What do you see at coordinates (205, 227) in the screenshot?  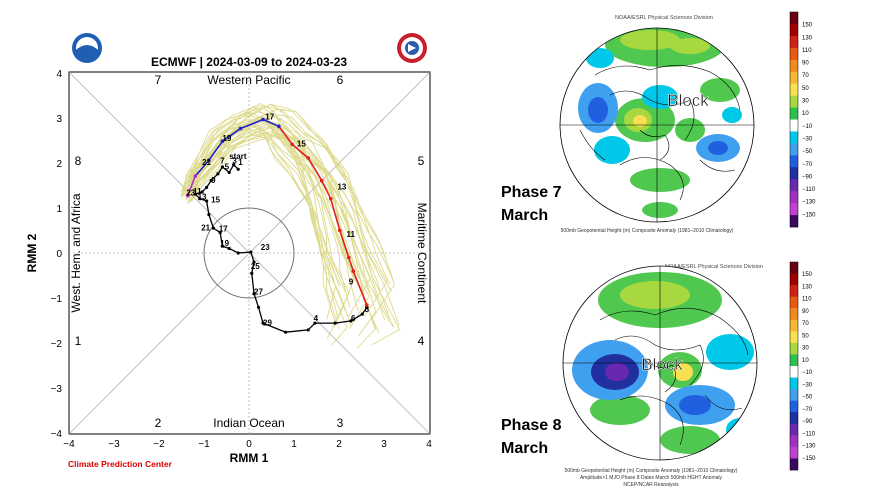 I see `observed-day-label: 21` at bounding box center [205, 227].